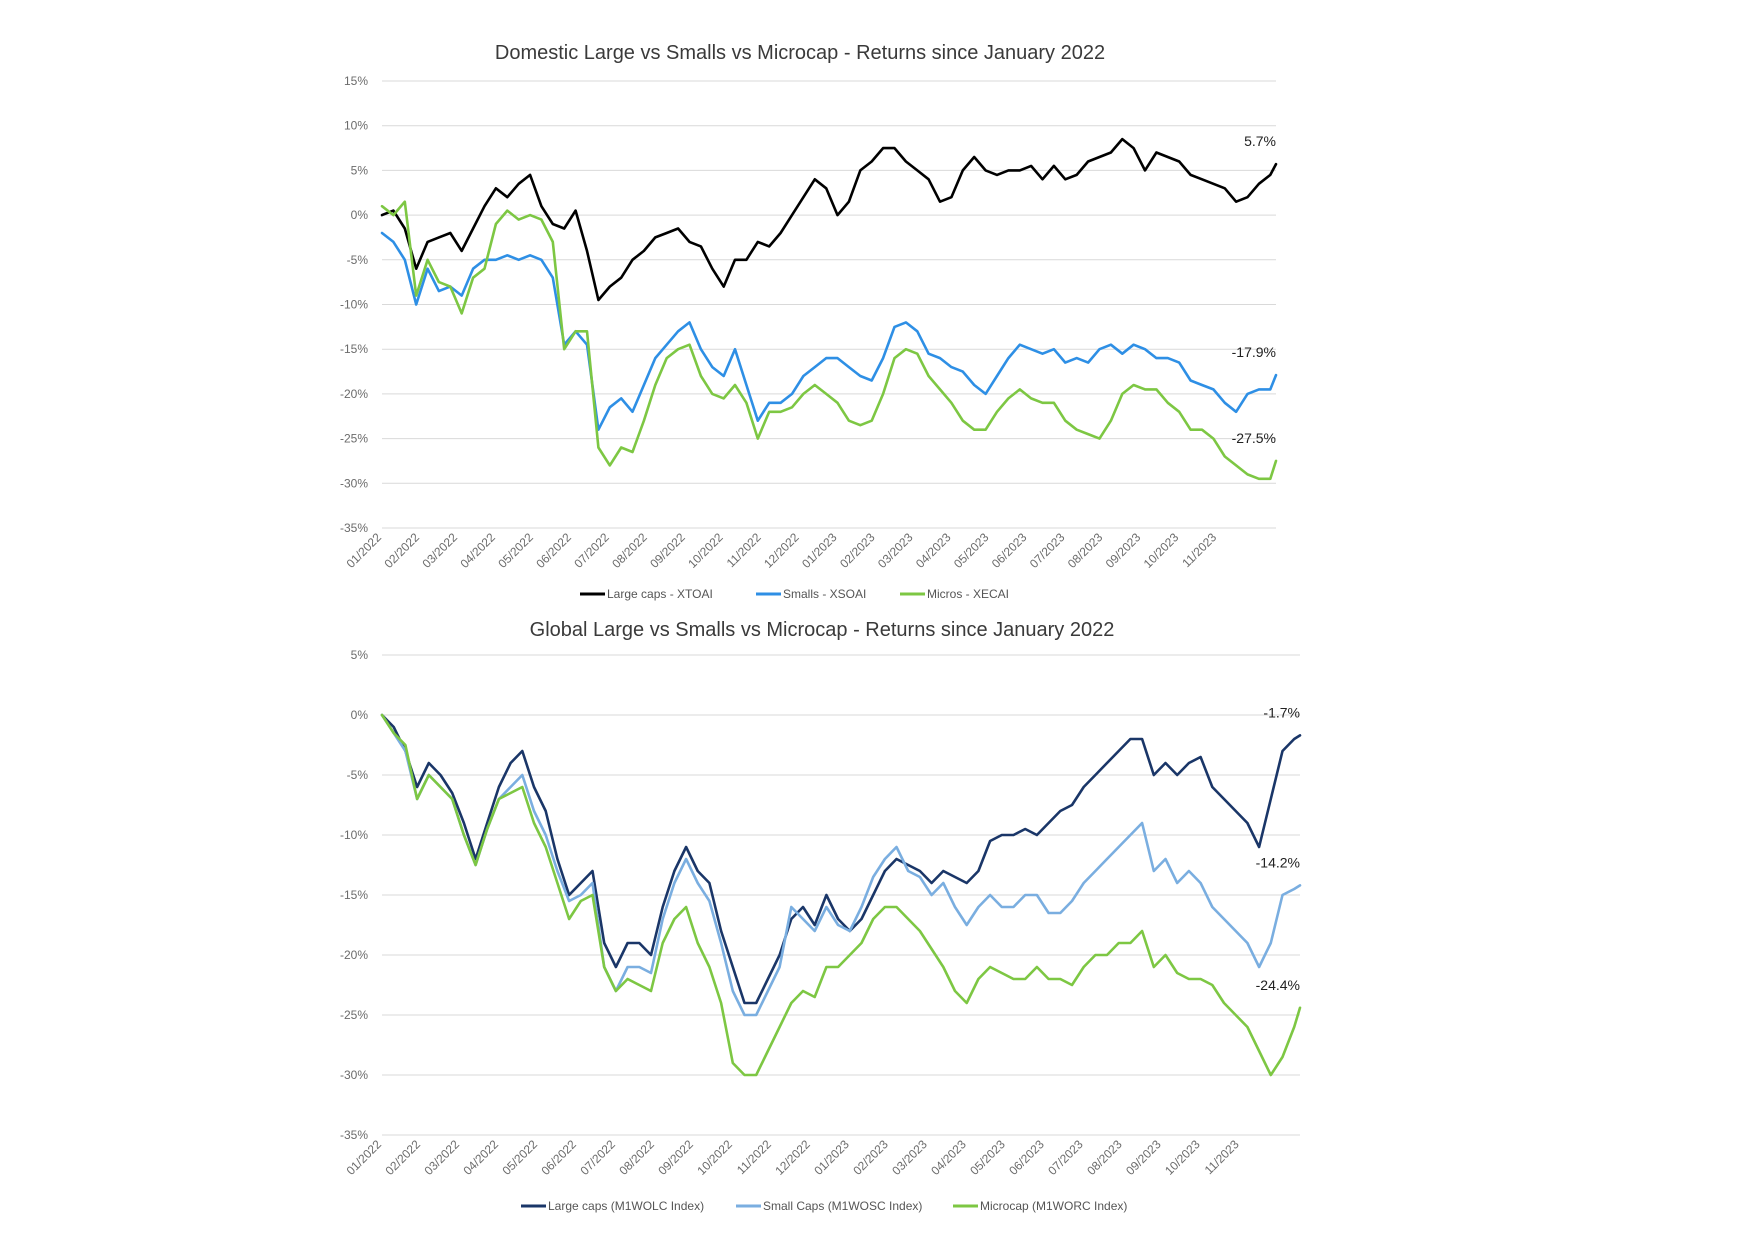 The height and width of the screenshot is (1241, 1755). What do you see at coordinates (660, 594) in the screenshot?
I see `legend-label: Large caps - XTOAI` at bounding box center [660, 594].